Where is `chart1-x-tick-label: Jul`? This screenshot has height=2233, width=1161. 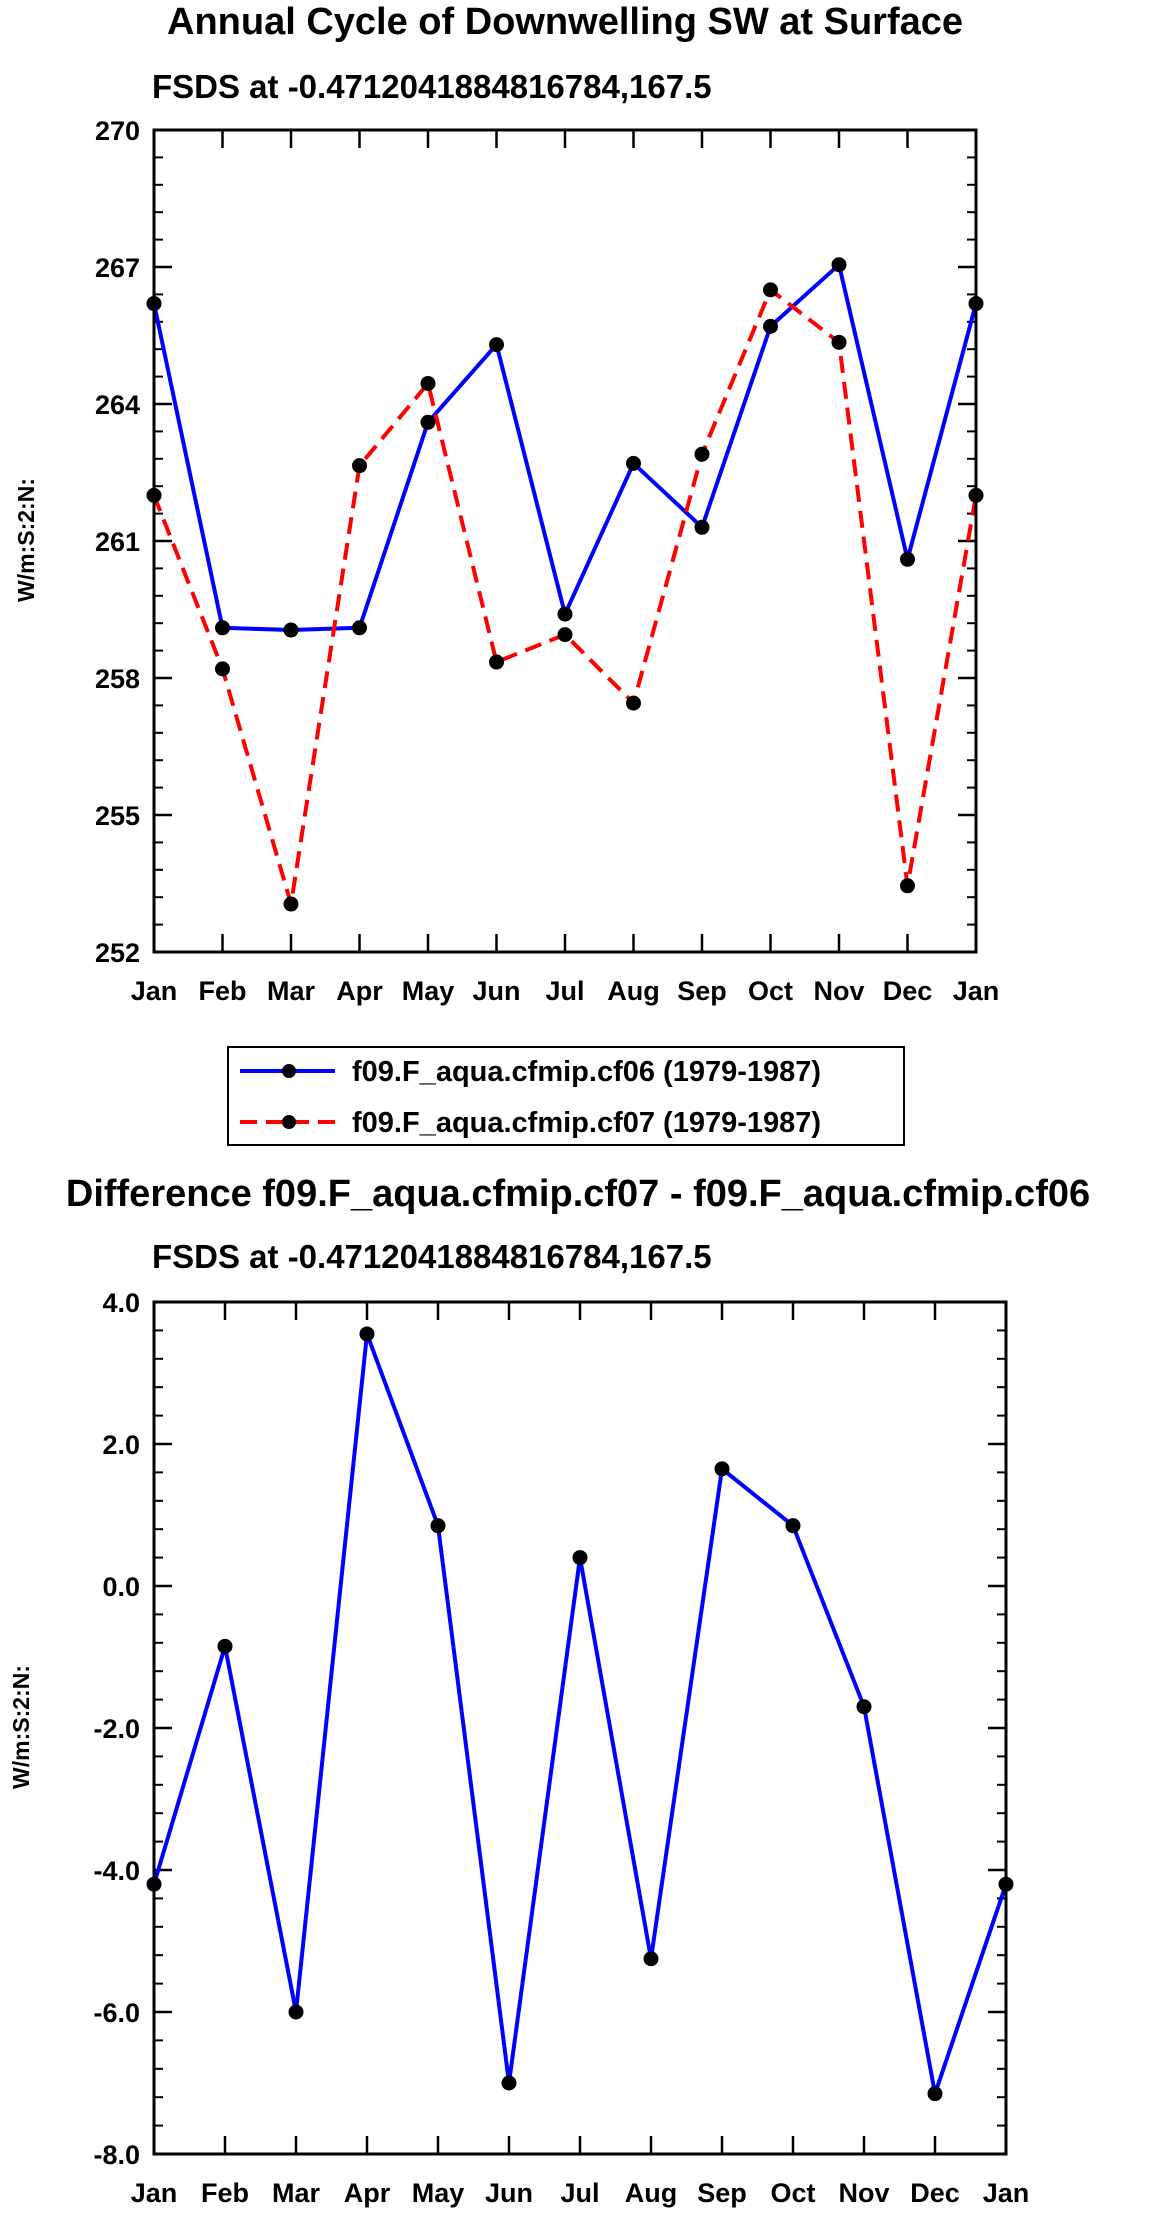 chart1-x-tick-label: Jul is located at coordinates (564, 991).